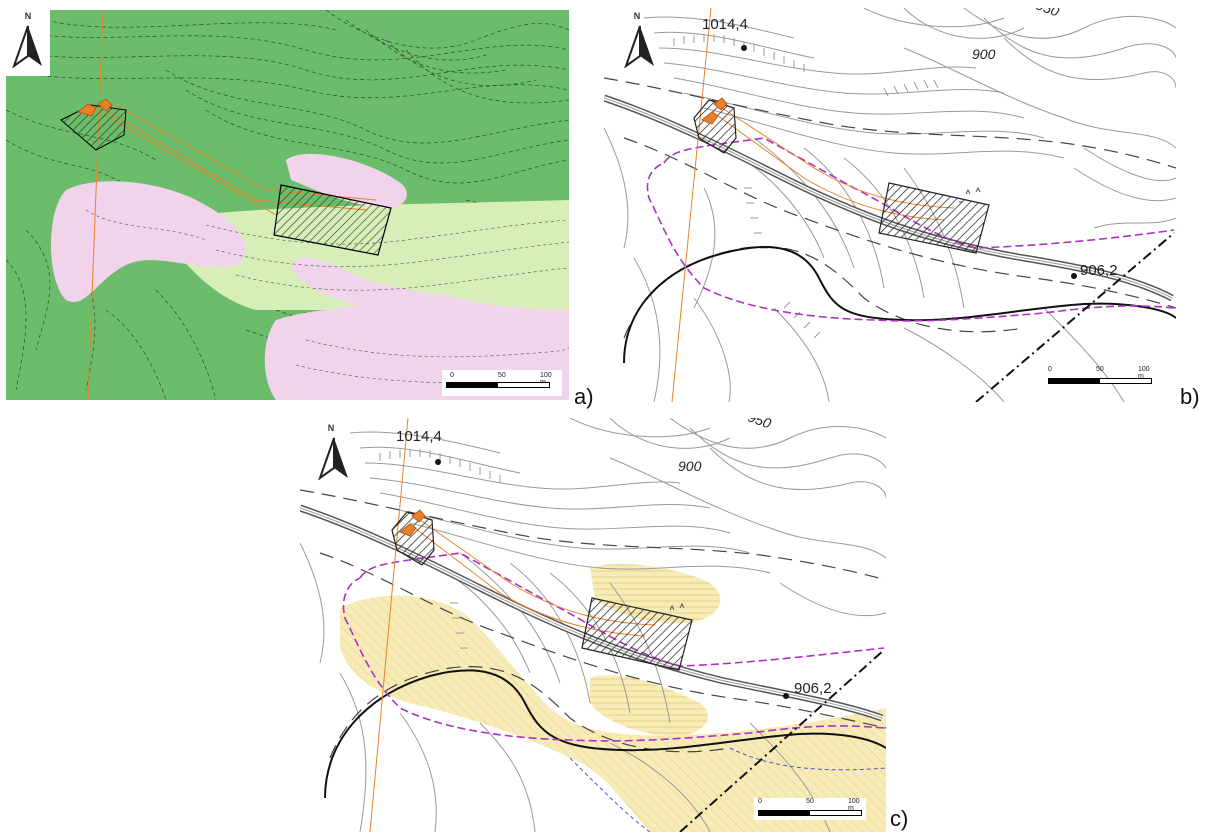  I want to click on north-arrow-c: N, so click(331, 453).